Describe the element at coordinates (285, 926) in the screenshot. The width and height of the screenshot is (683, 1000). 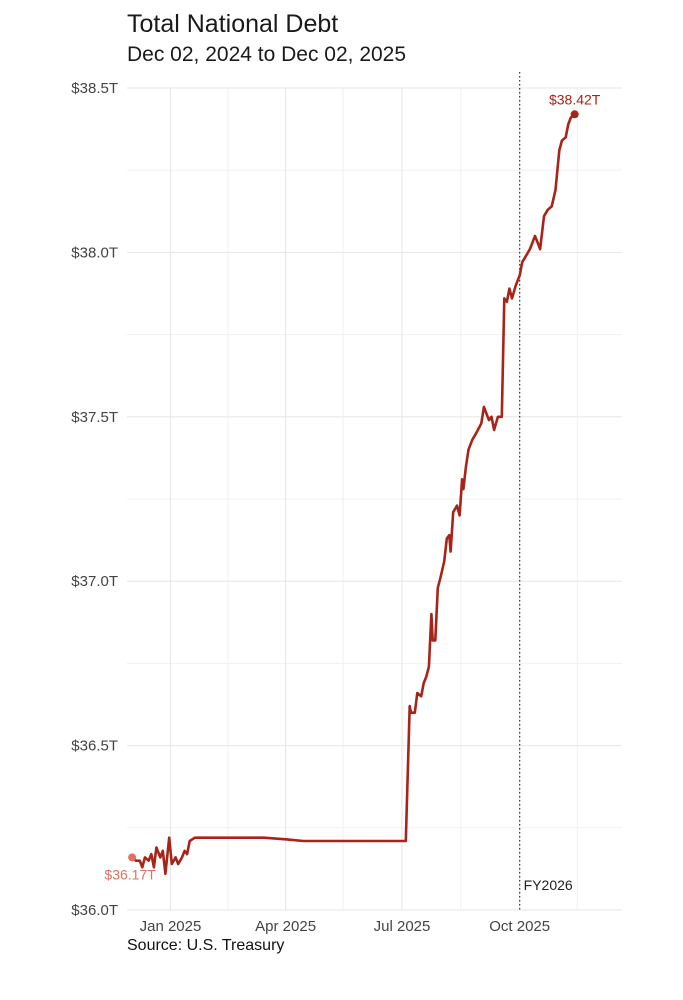
I see `x-tick-label: Apr 2025` at that location.